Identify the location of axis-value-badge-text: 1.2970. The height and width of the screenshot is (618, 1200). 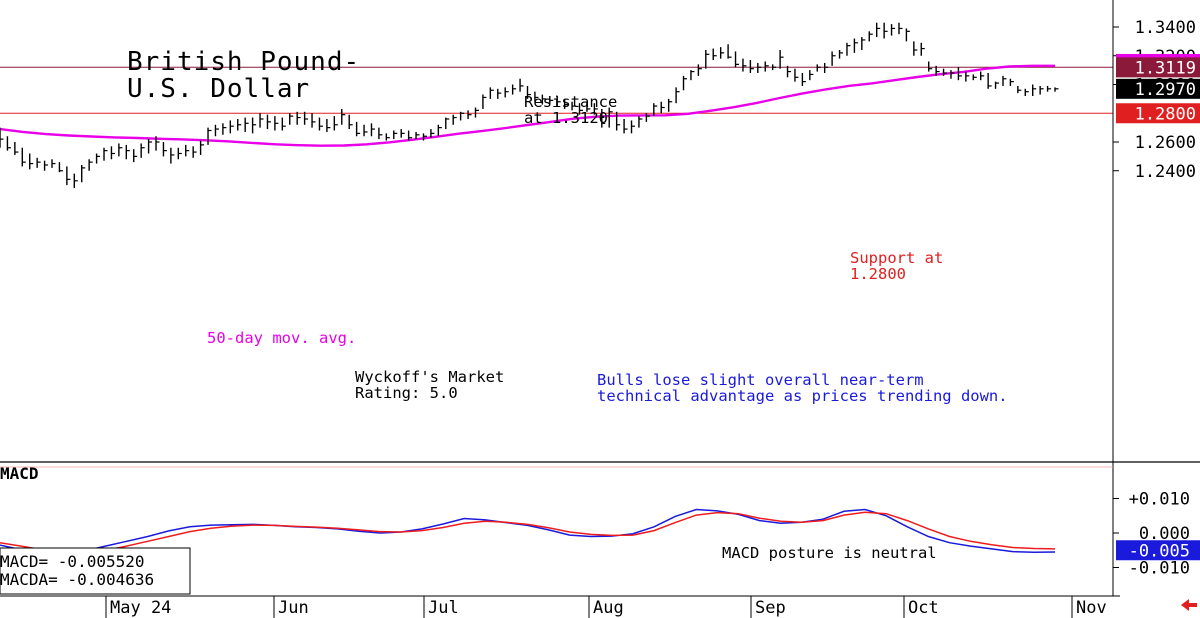
(1165, 90).